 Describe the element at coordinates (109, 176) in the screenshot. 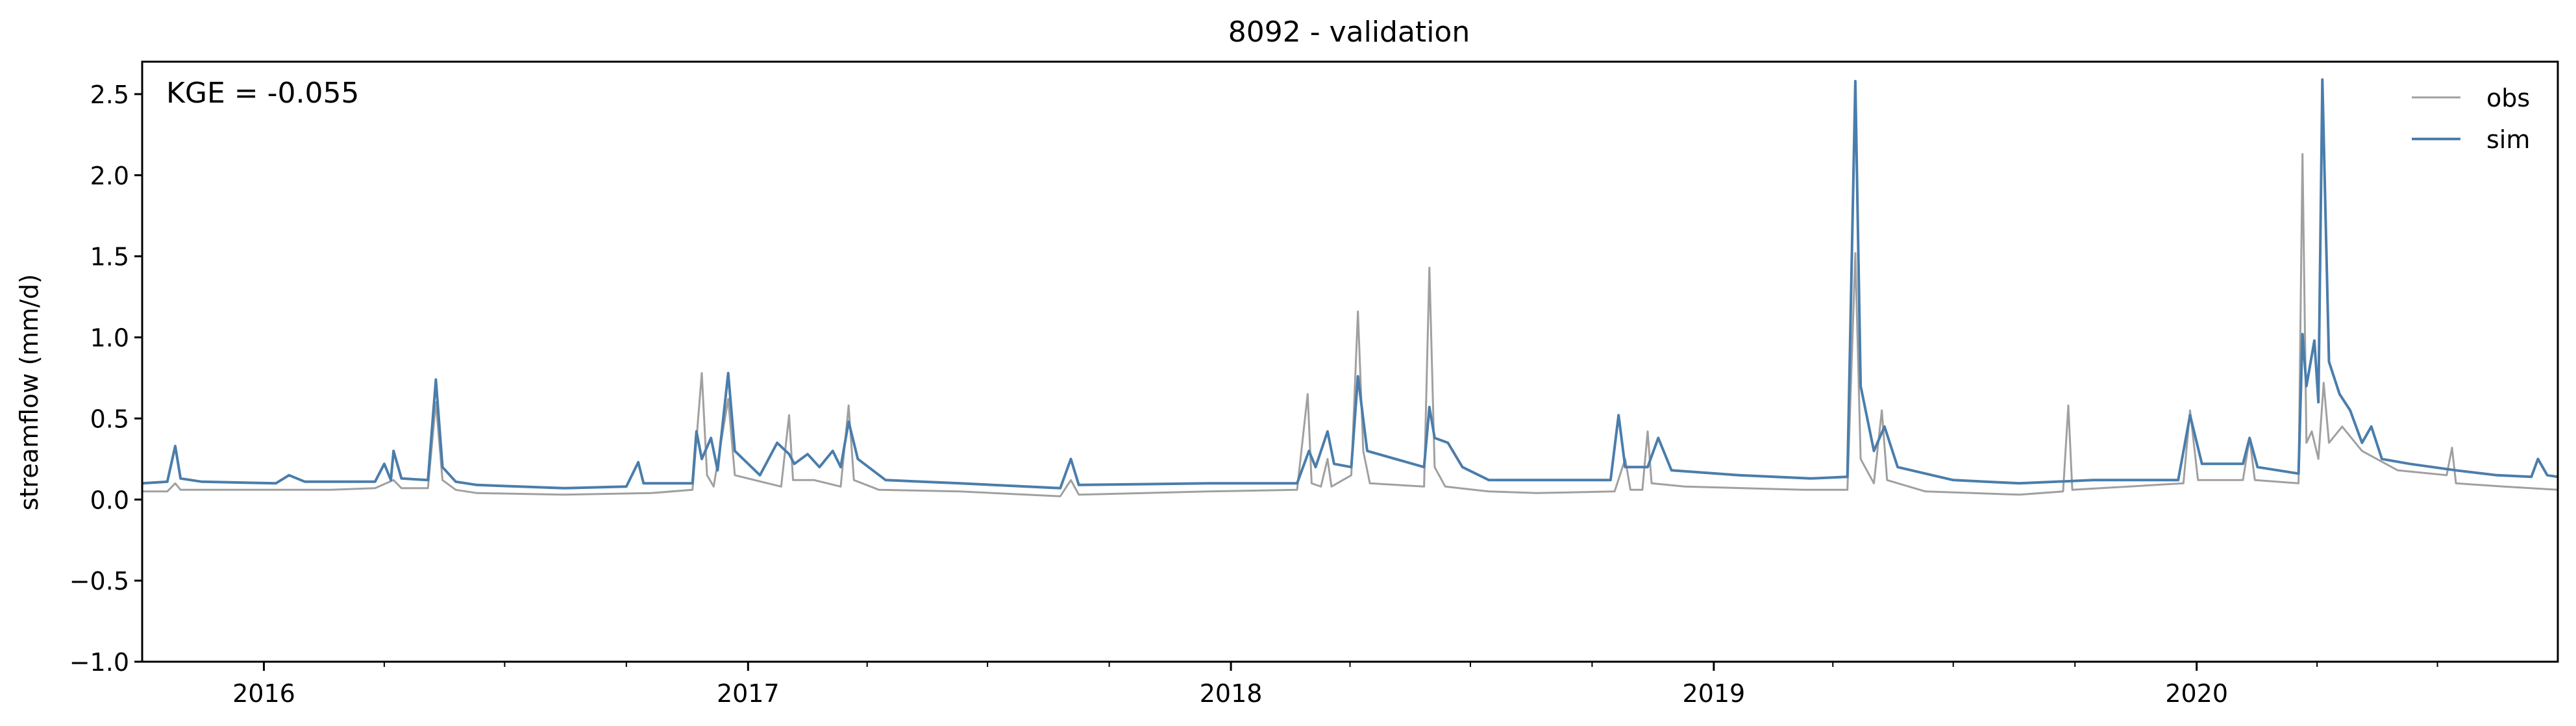

I see `y-tick-label: 2.0` at that location.